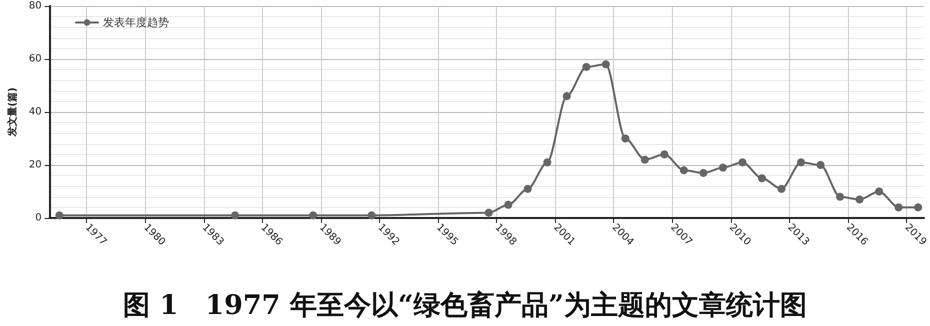  What do you see at coordinates (12, 112) in the screenshot?
I see `y-axis-title: 发文量(篇)` at bounding box center [12, 112].